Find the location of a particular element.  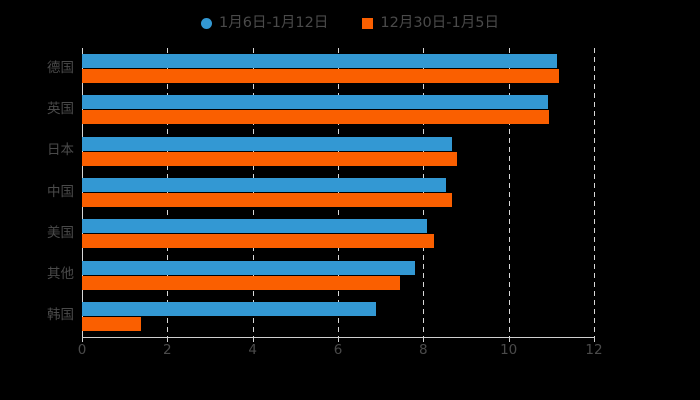

x-axis-label: 4 is located at coordinates (252, 350).